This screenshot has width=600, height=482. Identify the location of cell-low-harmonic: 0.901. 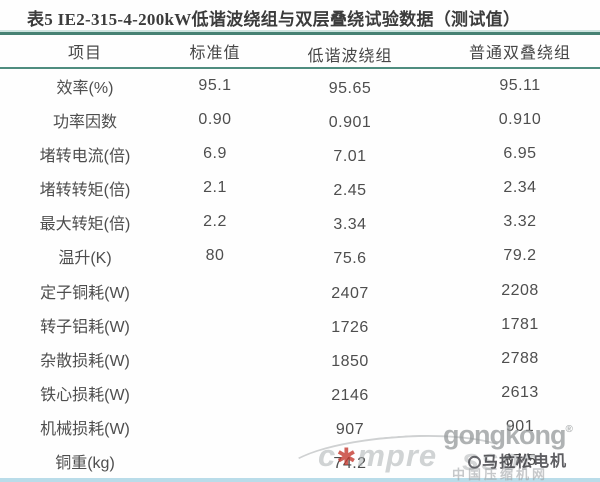
(350, 123).